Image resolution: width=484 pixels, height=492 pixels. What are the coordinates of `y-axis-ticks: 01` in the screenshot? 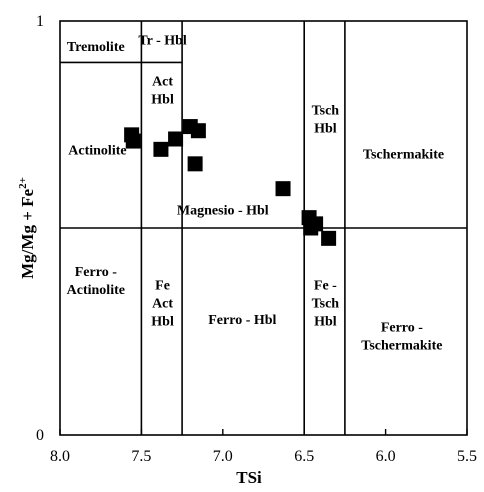 It's located at (40, 228).